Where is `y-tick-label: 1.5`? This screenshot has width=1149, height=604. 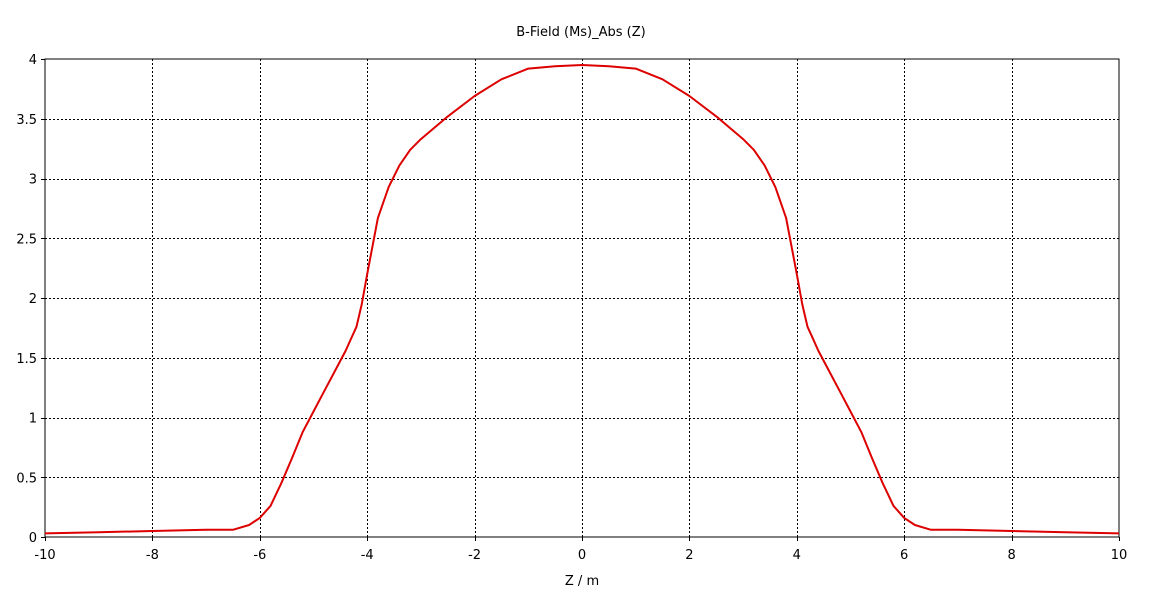 y-tick-label: 1.5 is located at coordinates (26, 359).